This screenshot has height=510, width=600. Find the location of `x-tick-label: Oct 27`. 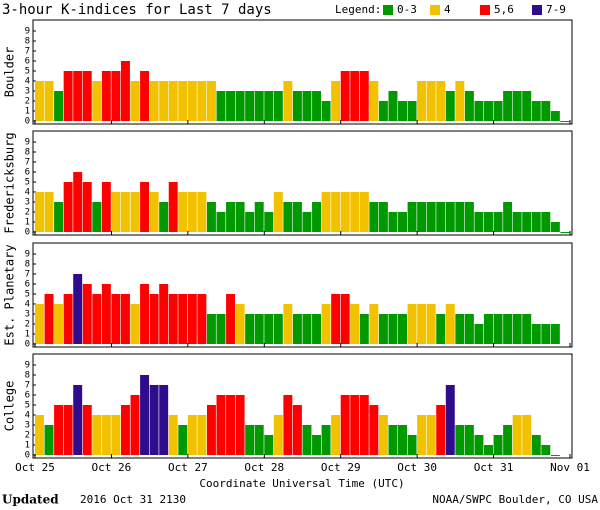

x-tick-label: Oct 27 is located at coordinates (188, 467).